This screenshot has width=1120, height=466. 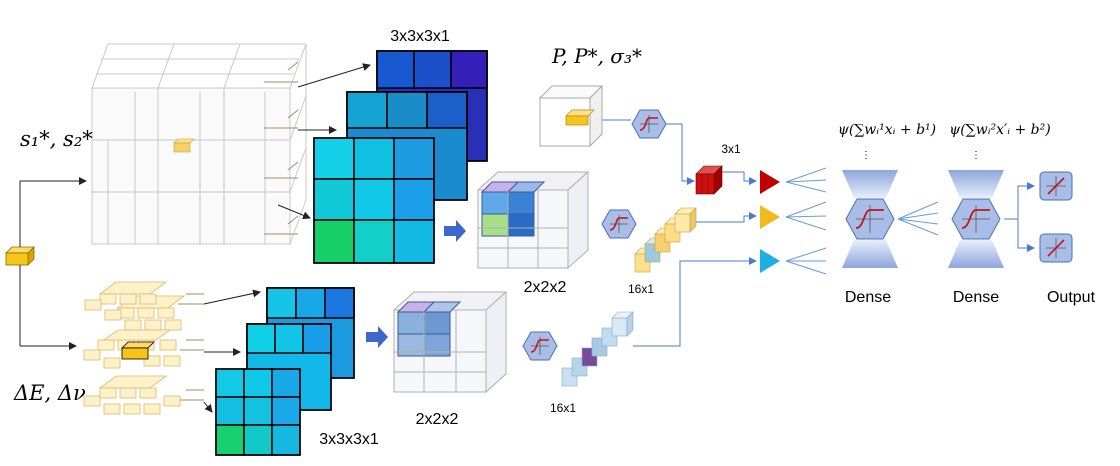 What do you see at coordinates (1019, 217) in the screenshot?
I see `output-connectors` at bounding box center [1019, 217].